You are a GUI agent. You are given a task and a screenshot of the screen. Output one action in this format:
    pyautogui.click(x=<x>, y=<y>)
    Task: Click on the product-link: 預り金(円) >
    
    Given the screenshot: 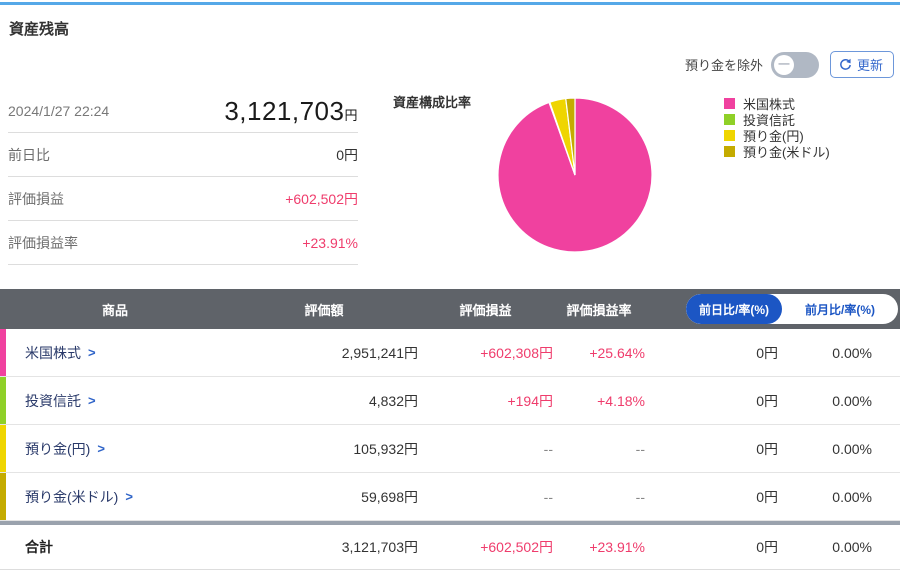 What is the action you would take?
    pyautogui.click(x=65, y=448)
    